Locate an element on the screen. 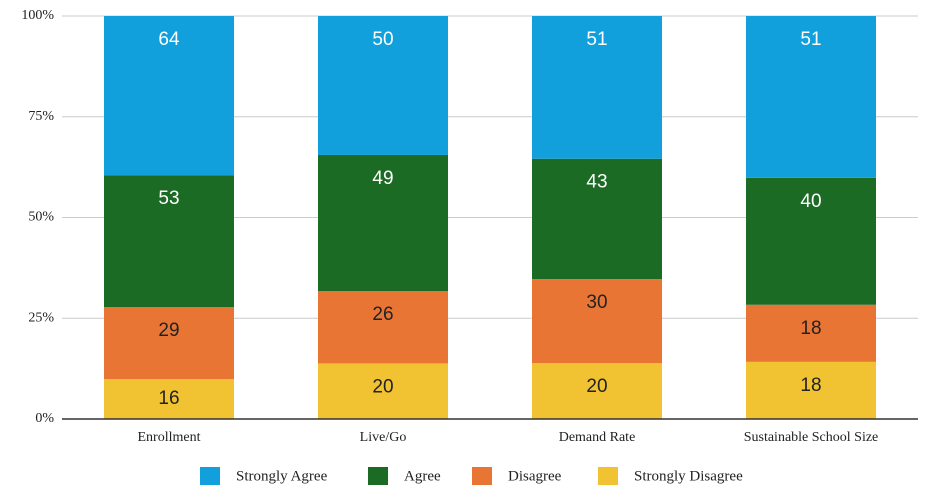  data-label: 43 is located at coordinates (596, 182).